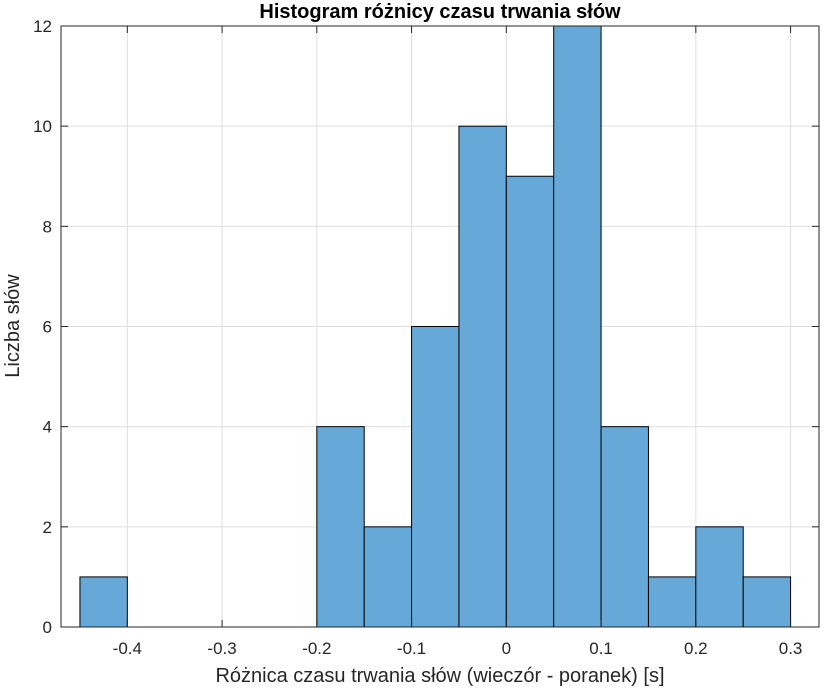  I want to click on y-tick-label: 10, so click(42, 126).